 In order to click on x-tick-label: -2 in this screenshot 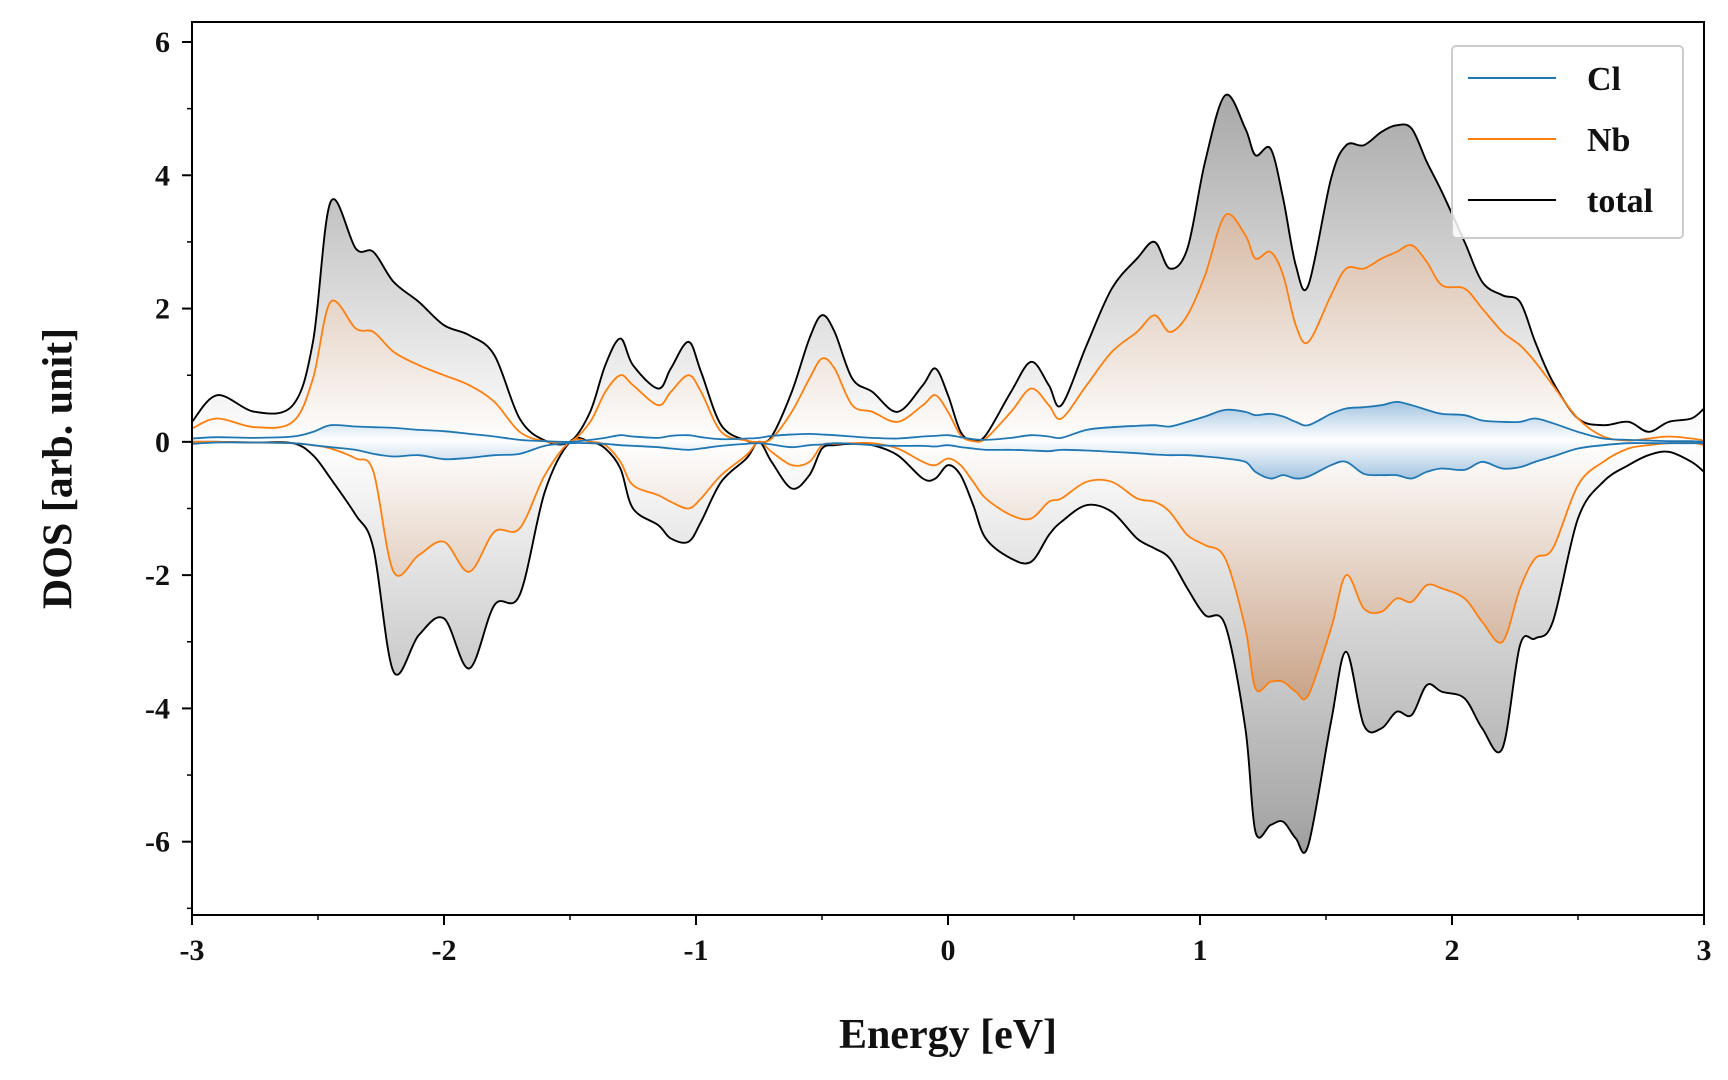, I will do `click(444, 950)`.